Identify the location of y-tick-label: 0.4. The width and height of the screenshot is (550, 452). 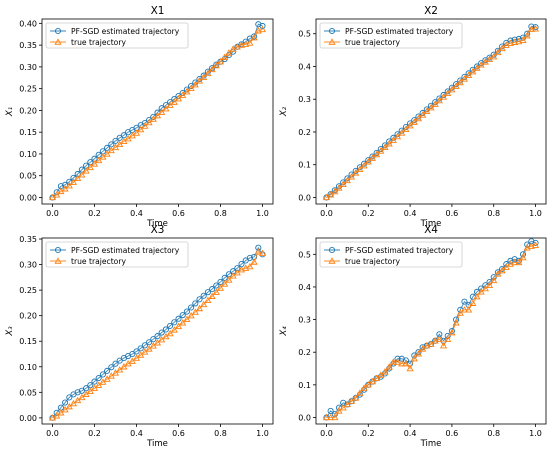
(304, 287).